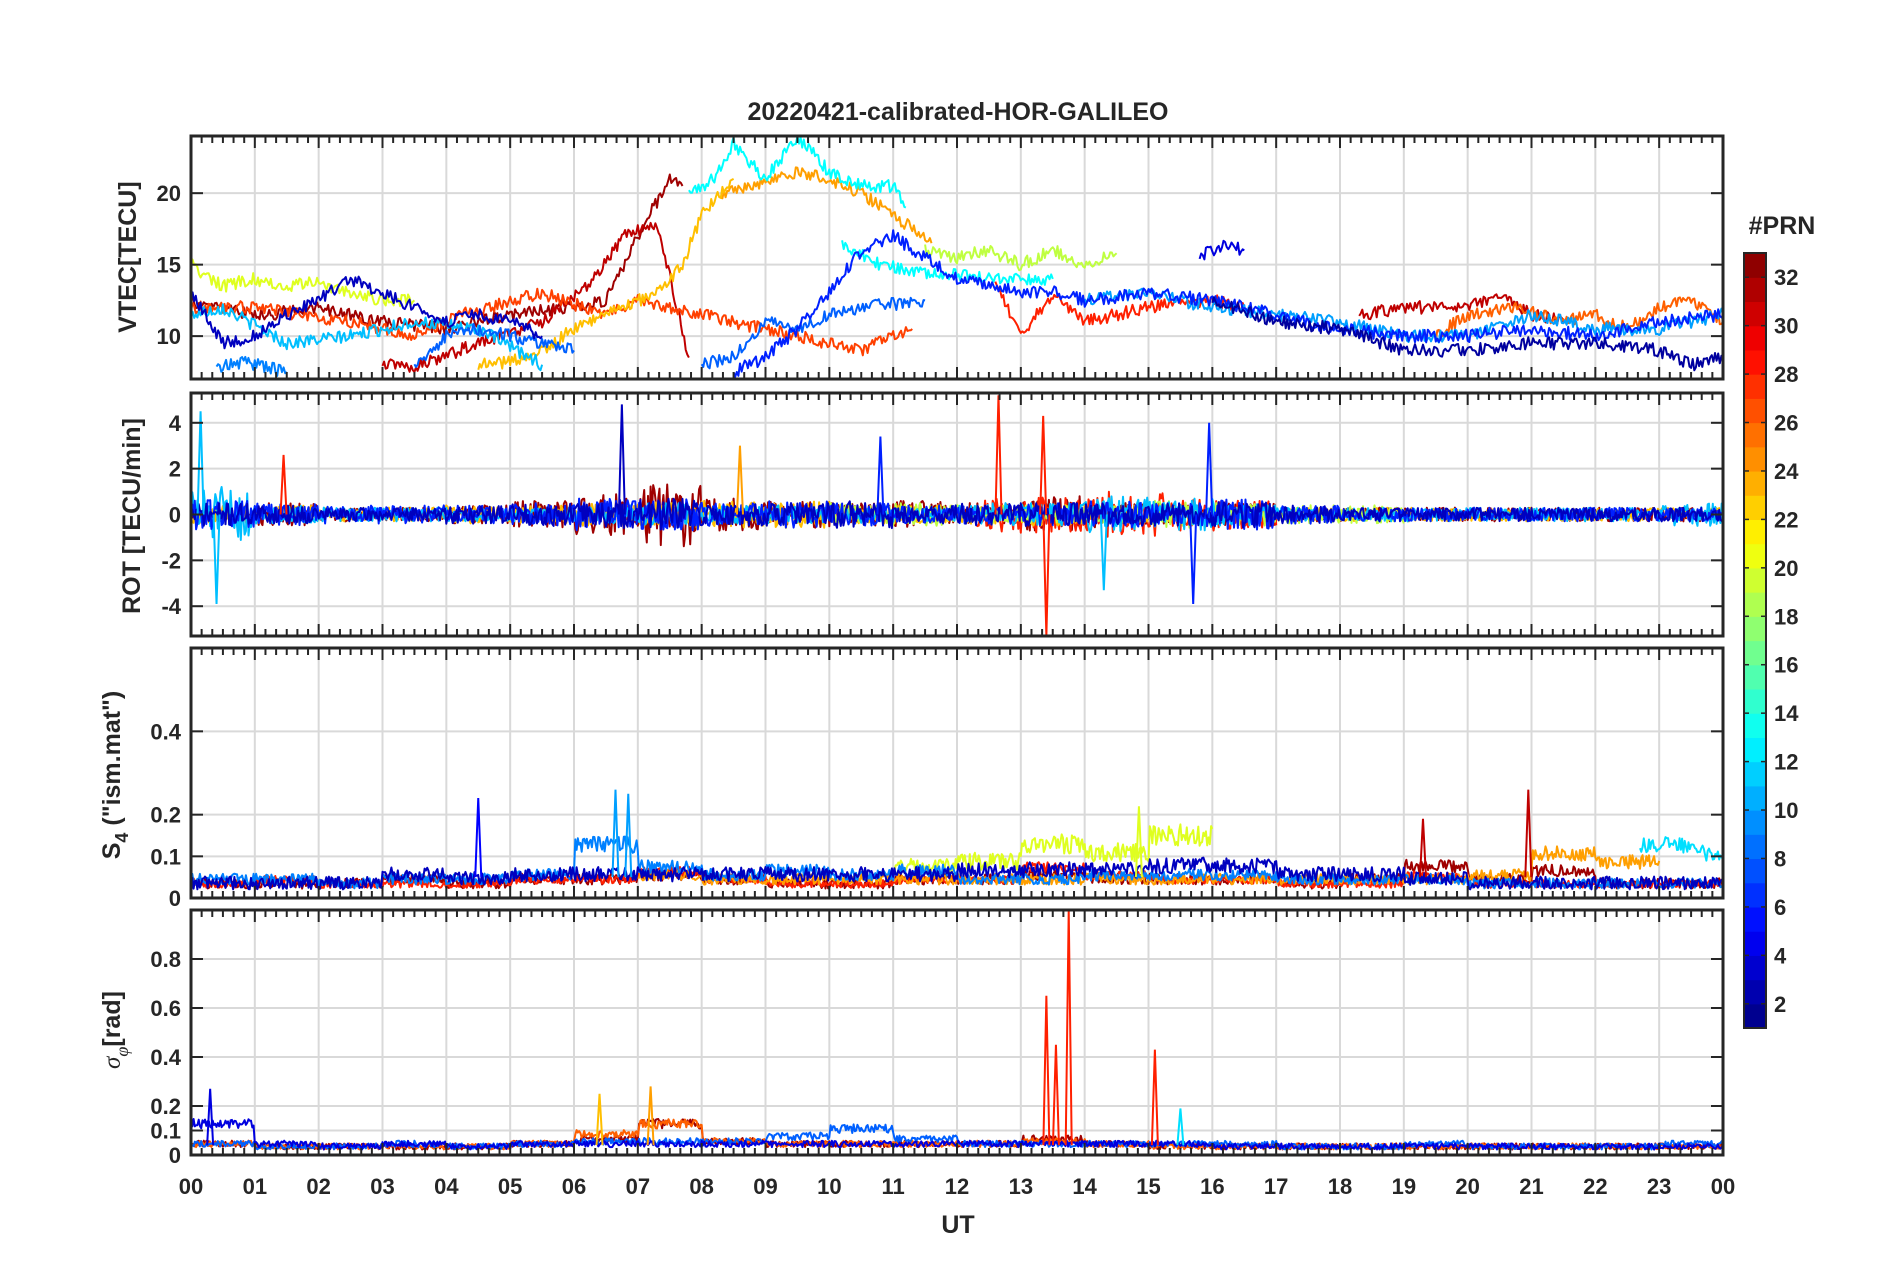 Image resolution: width=1902 pixels, height=1272 pixels. What do you see at coordinates (1786, 519) in the screenshot?
I see `colorbar-tick-label: 22` at bounding box center [1786, 519].